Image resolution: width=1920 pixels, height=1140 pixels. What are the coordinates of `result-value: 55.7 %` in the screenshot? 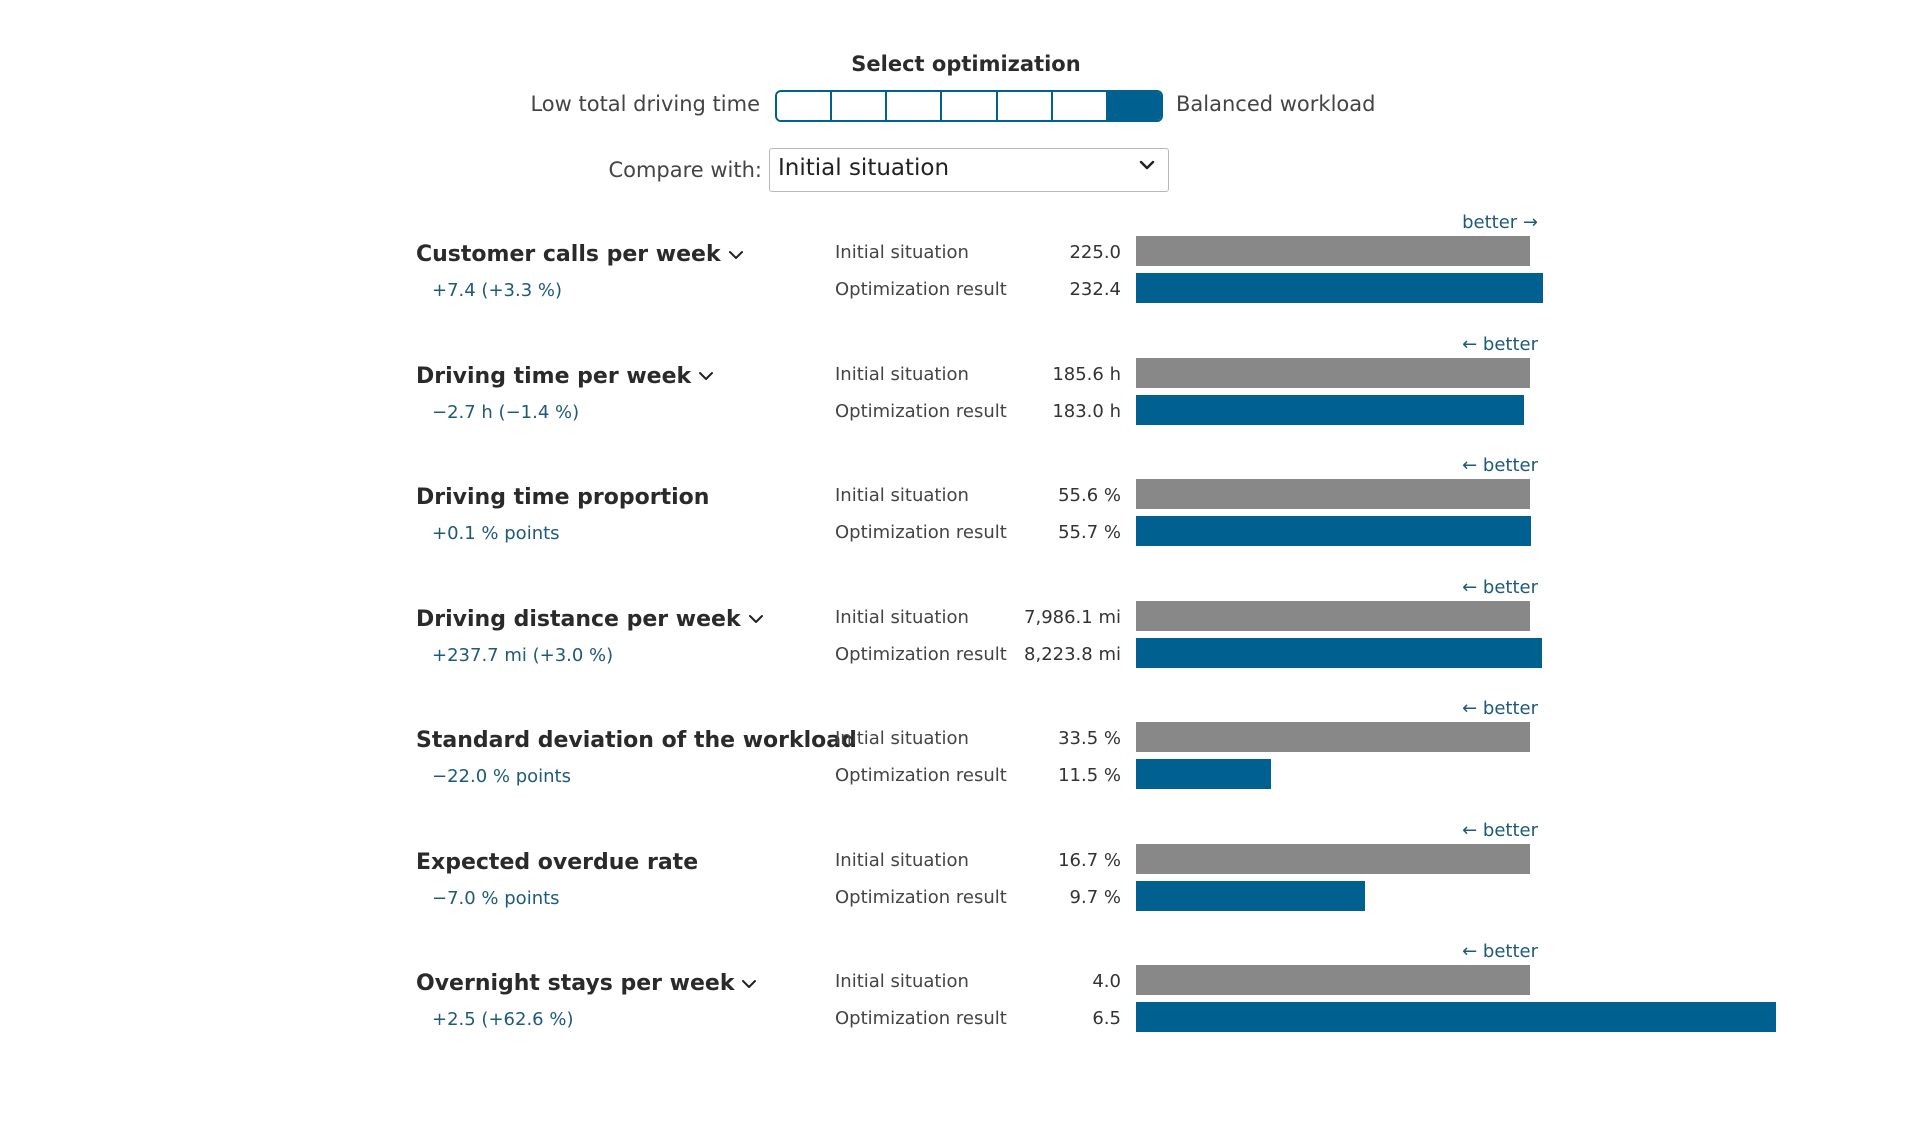 It's located at (1089, 532).